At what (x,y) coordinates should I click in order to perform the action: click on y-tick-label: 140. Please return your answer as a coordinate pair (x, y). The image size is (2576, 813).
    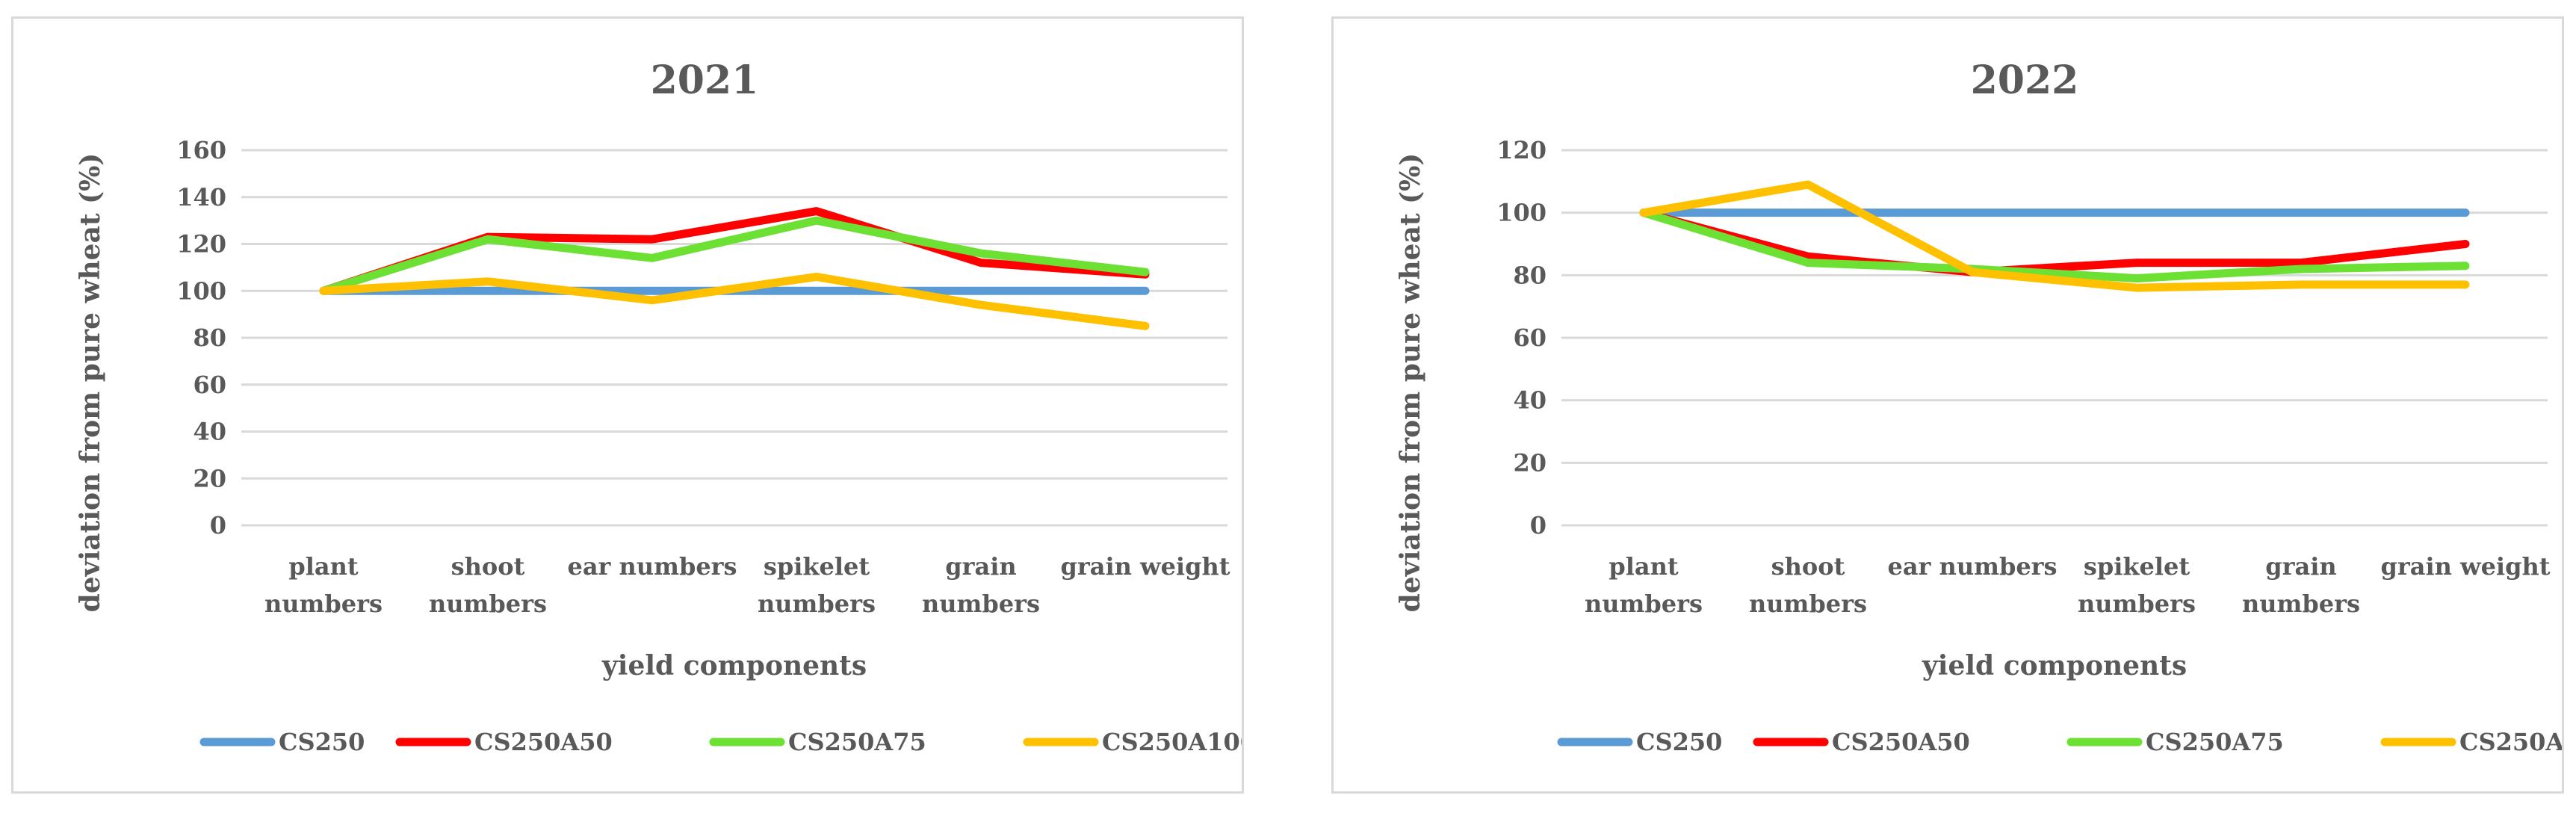
    Looking at the image, I should click on (201, 197).